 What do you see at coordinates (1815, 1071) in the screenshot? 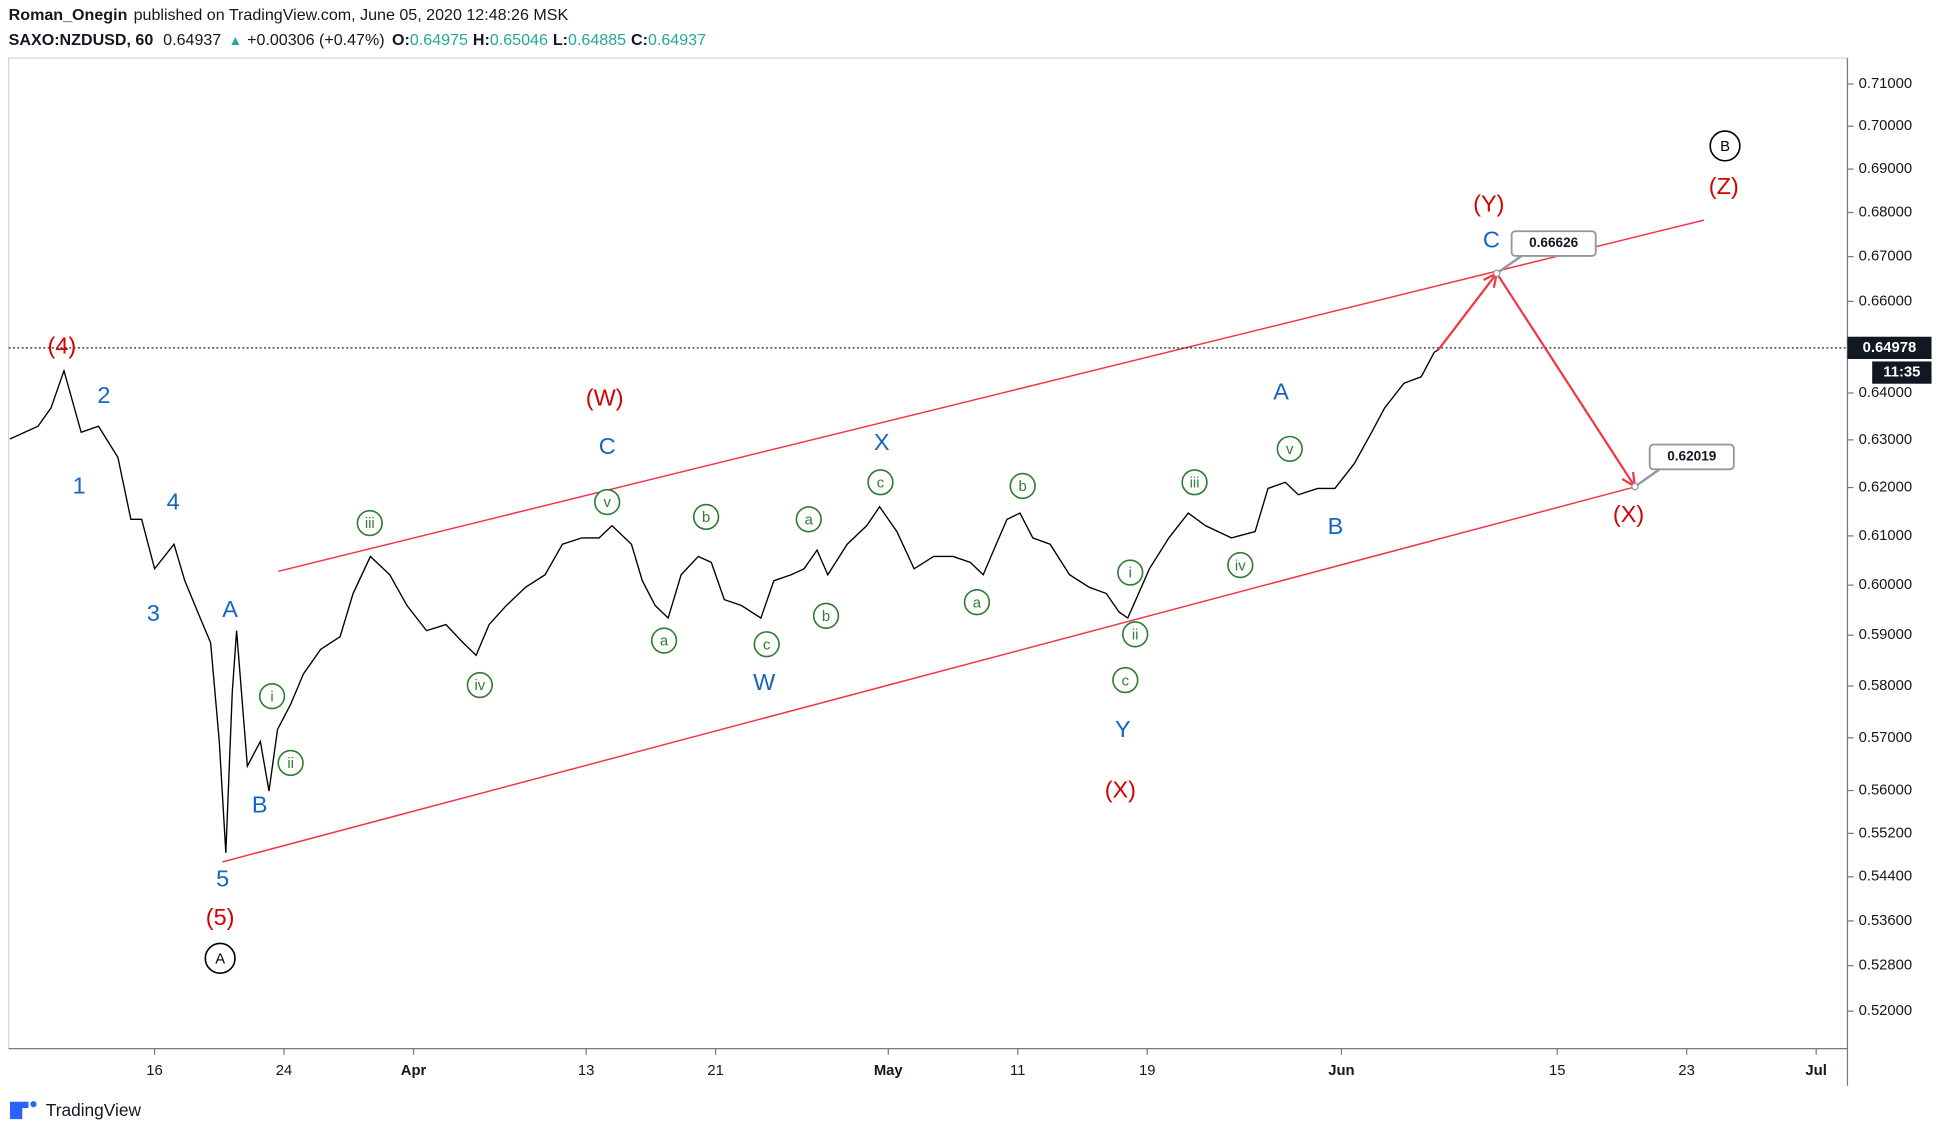
I see `x-tick-label: Jul` at bounding box center [1815, 1071].